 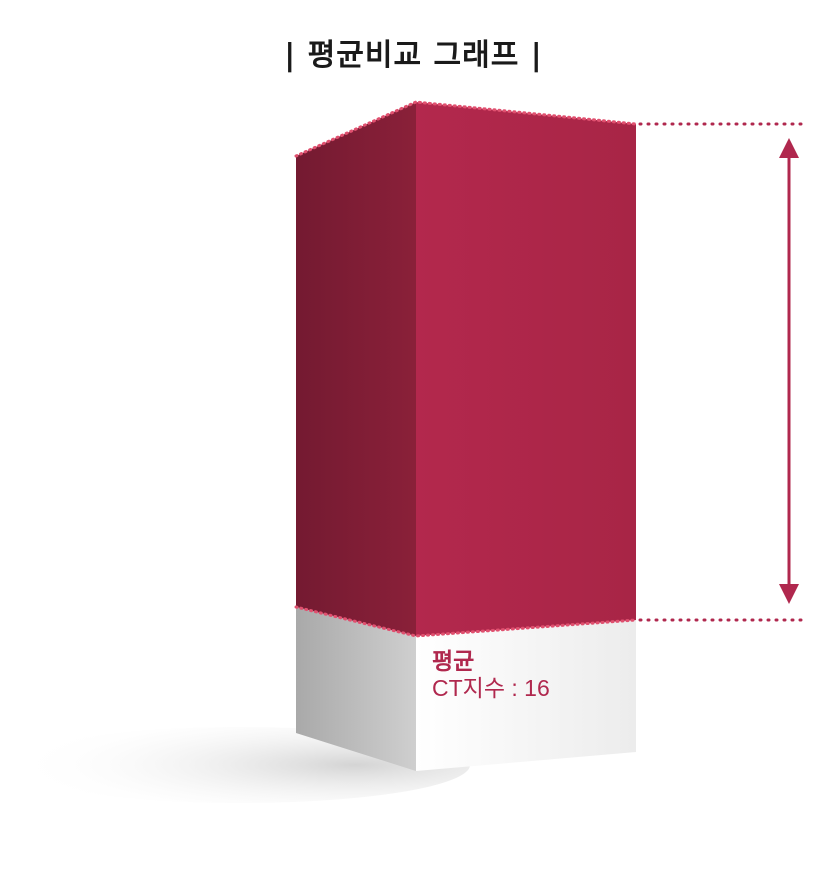 What do you see at coordinates (356, 369) in the screenshot?
I see `bar-side-face` at bounding box center [356, 369].